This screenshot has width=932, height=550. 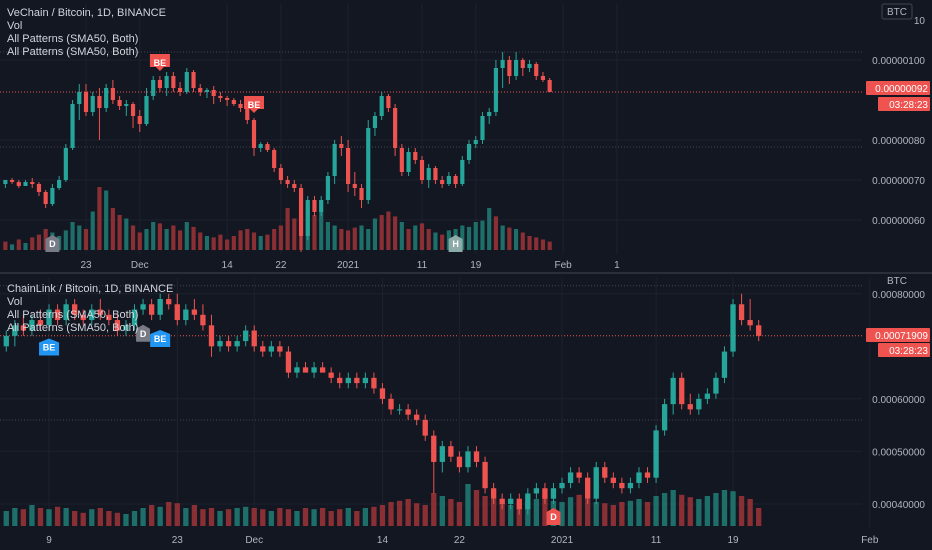 I want to click on vechain-title: VeChain / Bitcoin, 1D, BINANCE, so click(x=86, y=13).